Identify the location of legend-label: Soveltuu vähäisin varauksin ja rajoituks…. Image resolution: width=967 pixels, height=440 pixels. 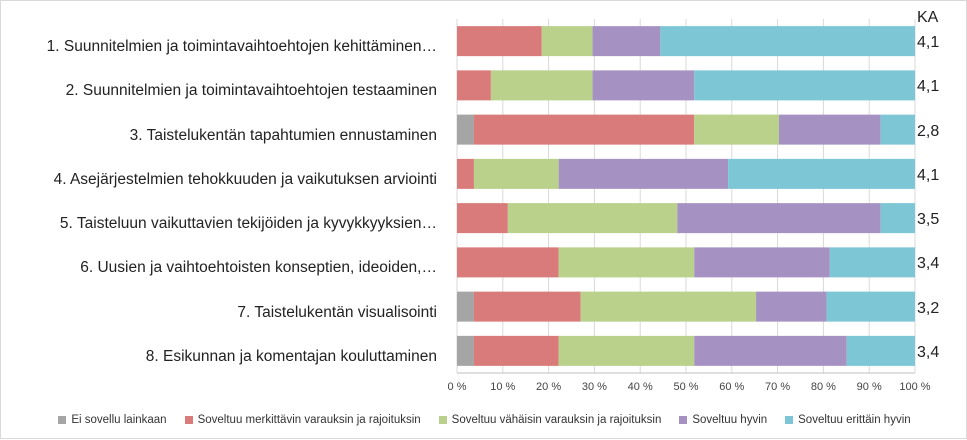
(556, 420).